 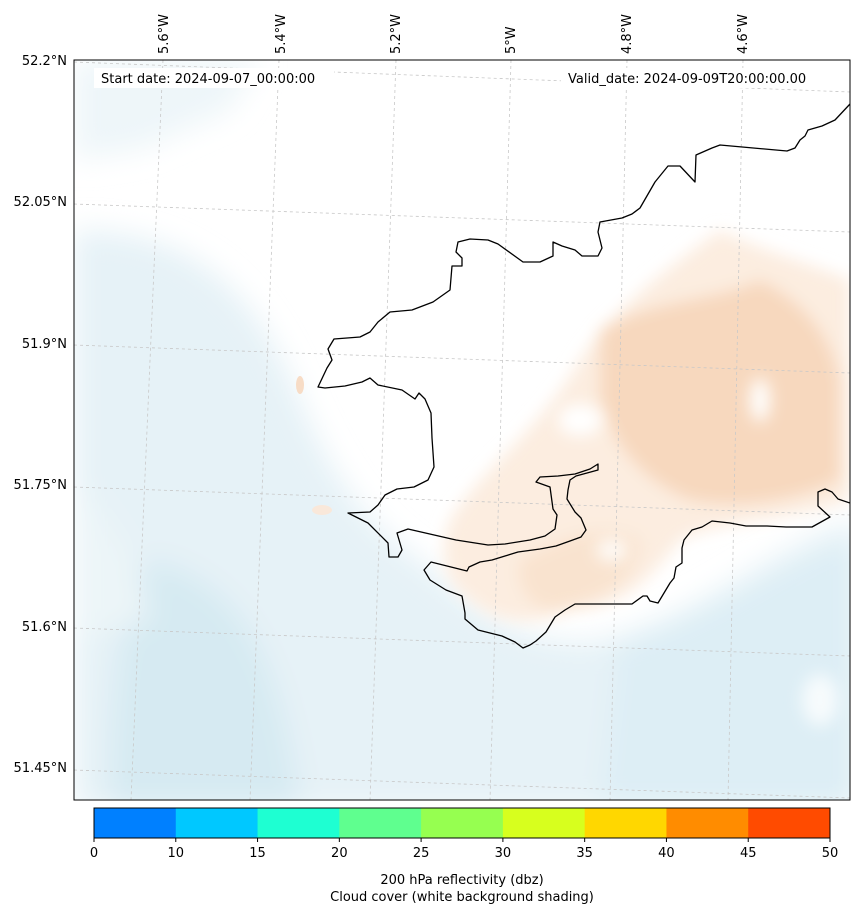 I want to click on colorbar-tick-label: 15, so click(x=257, y=853).